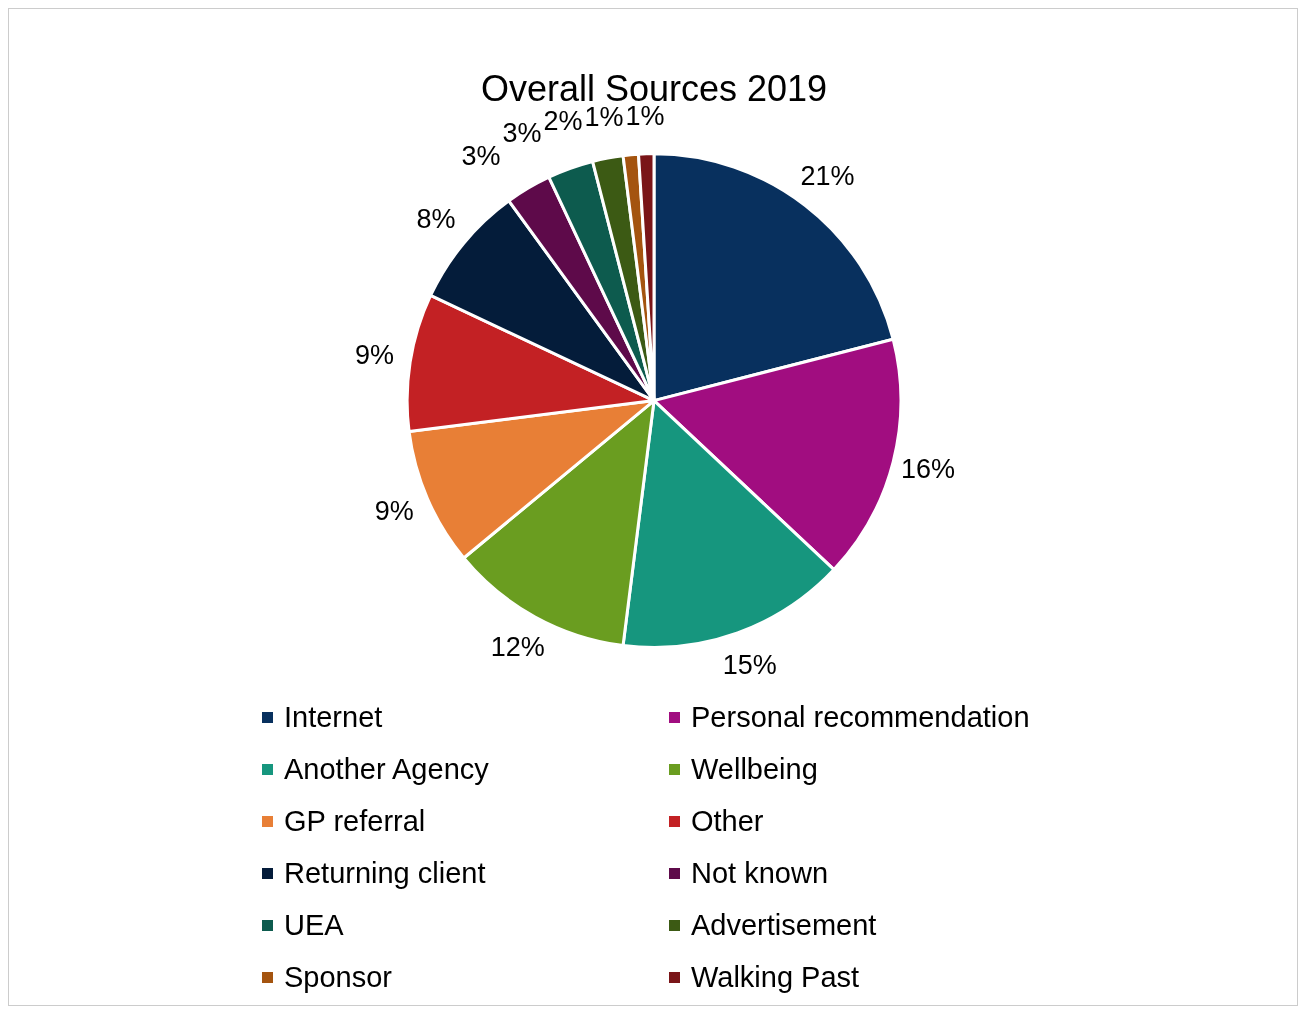 This screenshot has height=1019, width=1308. What do you see at coordinates (928, 469) in the screenshot?
I see `data-label: 16%` at bounding box center [928, 469].